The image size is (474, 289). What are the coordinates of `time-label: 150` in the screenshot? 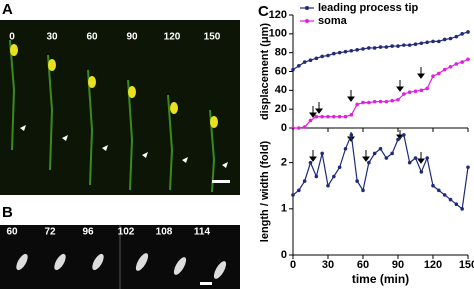 It's located at (212, 37).